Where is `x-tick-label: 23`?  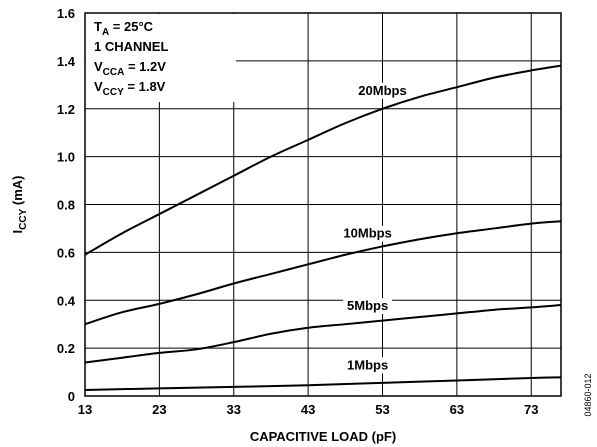
x-tick-label: 23 is located at coordinates (159, 409).